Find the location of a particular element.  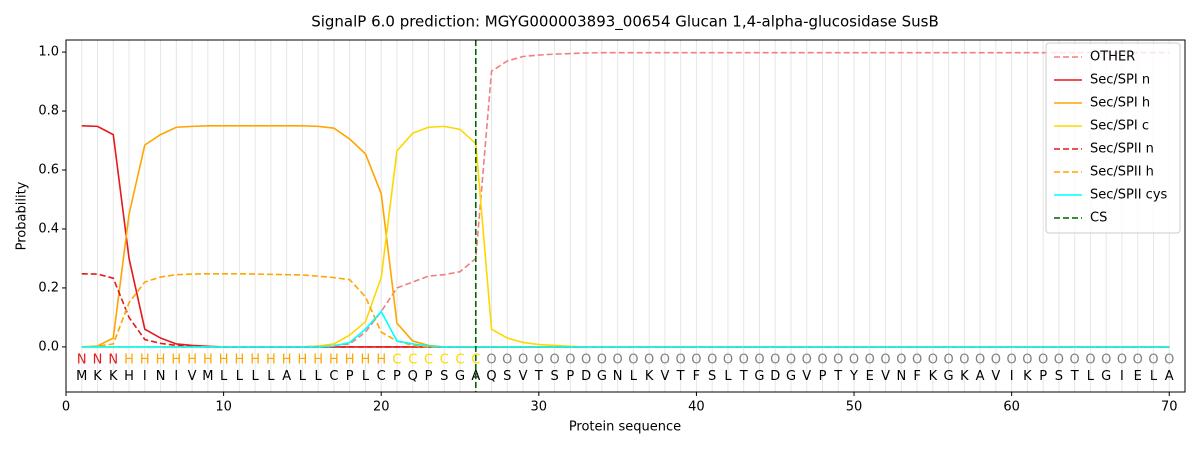

x-tick-label: 0 is located at coordinates (66, 407).